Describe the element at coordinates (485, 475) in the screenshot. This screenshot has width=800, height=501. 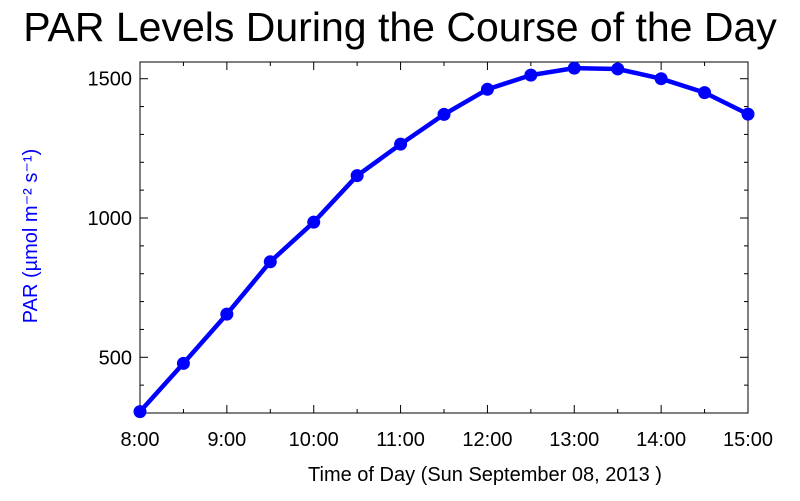
I see `x-axis-label: Time of Day (Sun September 08, 2013 )` at that location.